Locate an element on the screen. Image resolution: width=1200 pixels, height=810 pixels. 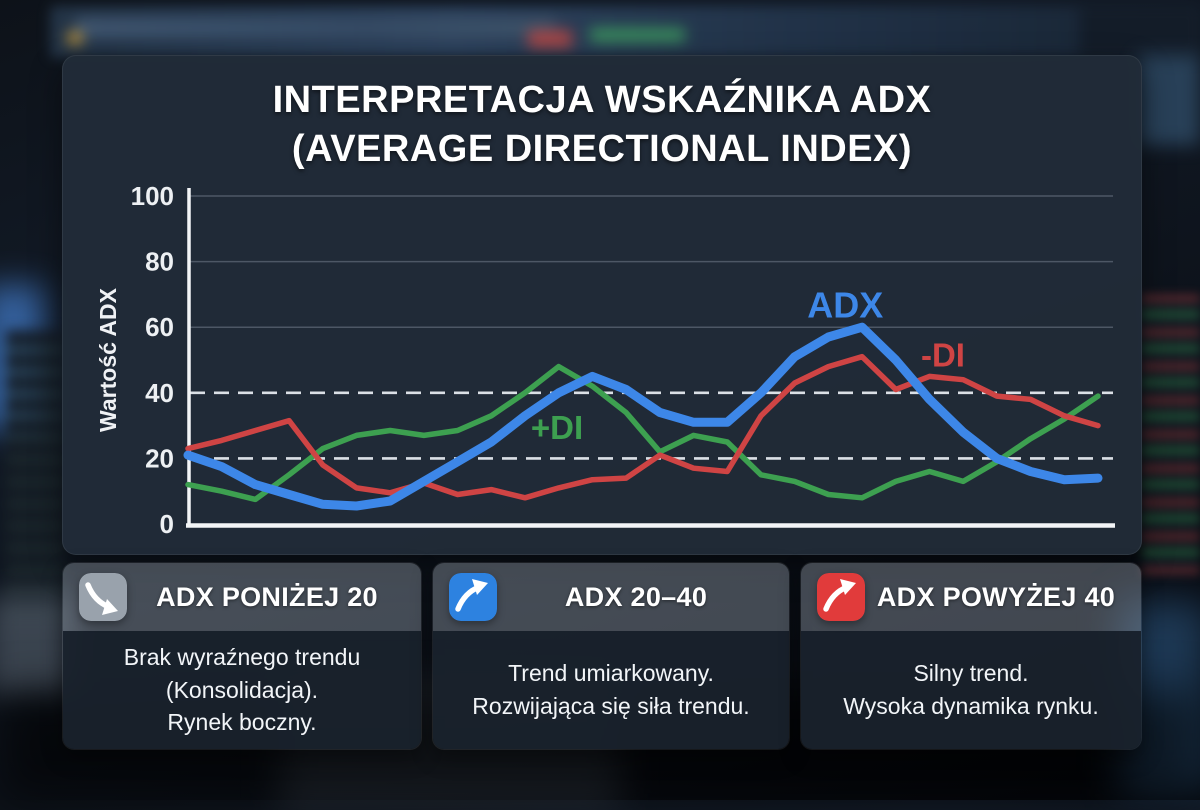
background-blue-monitor-left is located at coordinates (22, 357).